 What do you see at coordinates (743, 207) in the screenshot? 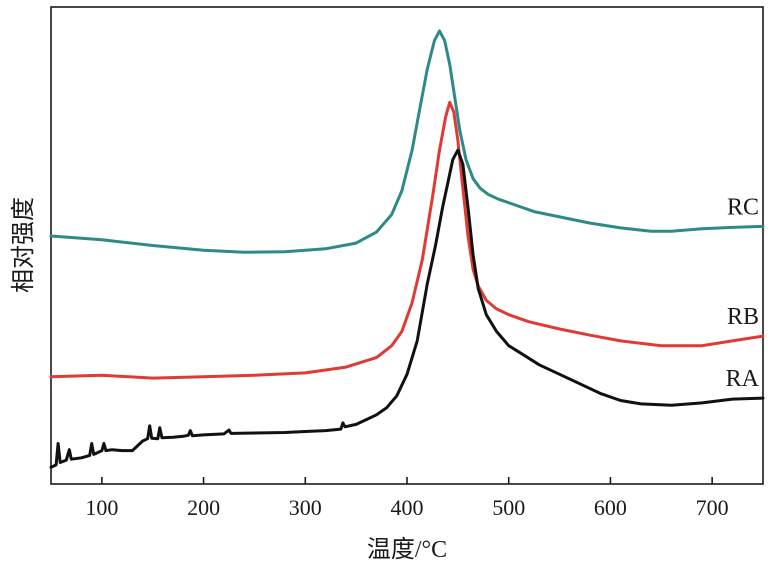
I see `series-label-rc: RC` at bounding box center [743, 207].